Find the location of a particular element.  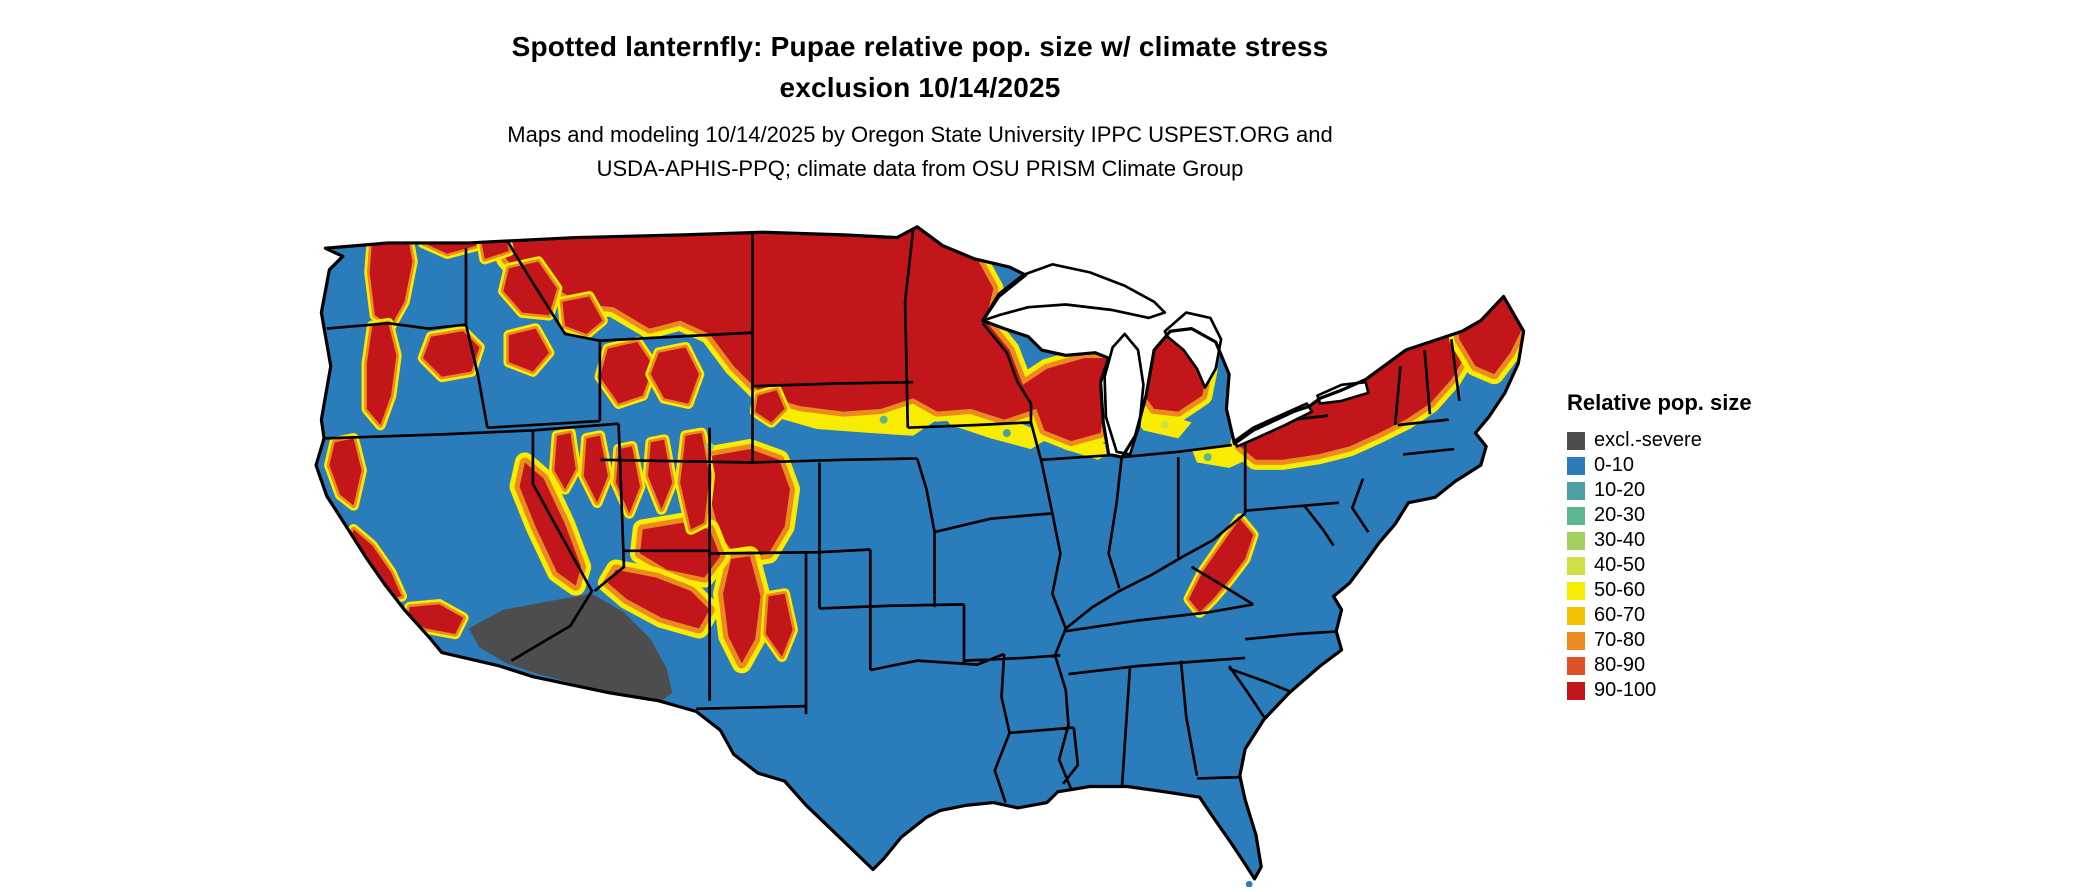

legend-item-label: 10-20 is located at coordinates (1620, 490).